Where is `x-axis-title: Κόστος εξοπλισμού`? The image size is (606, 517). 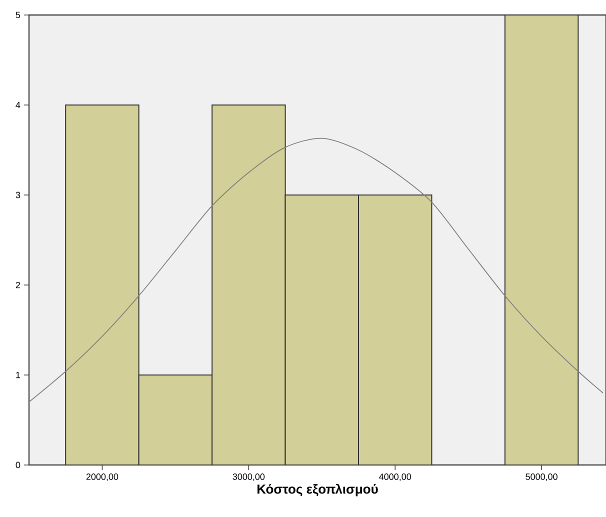 x-axis-title: Κόστος εξοπλισμού is located at coordinates (318, 490).